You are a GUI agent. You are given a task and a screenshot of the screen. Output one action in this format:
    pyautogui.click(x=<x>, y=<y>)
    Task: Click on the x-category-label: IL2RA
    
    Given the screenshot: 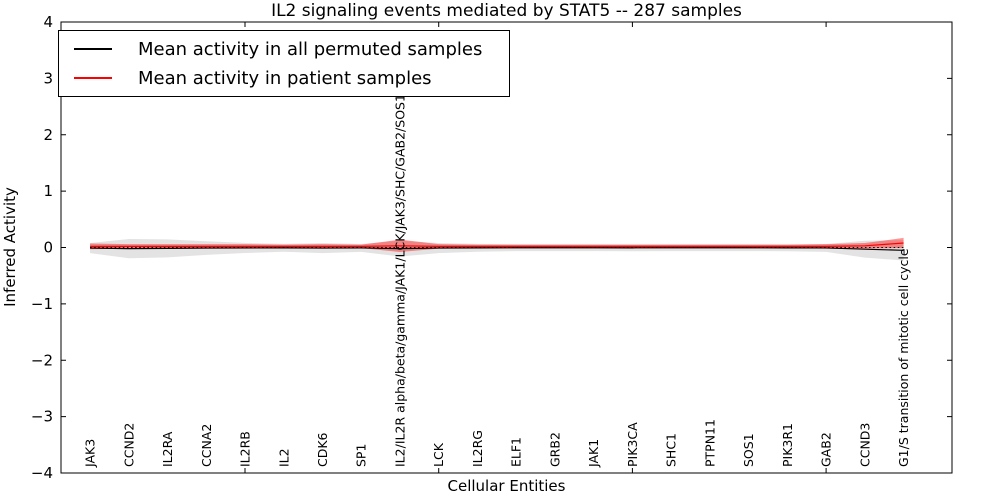 What is the action you would take?
    pyautogui.click(x=167, y=449)
    